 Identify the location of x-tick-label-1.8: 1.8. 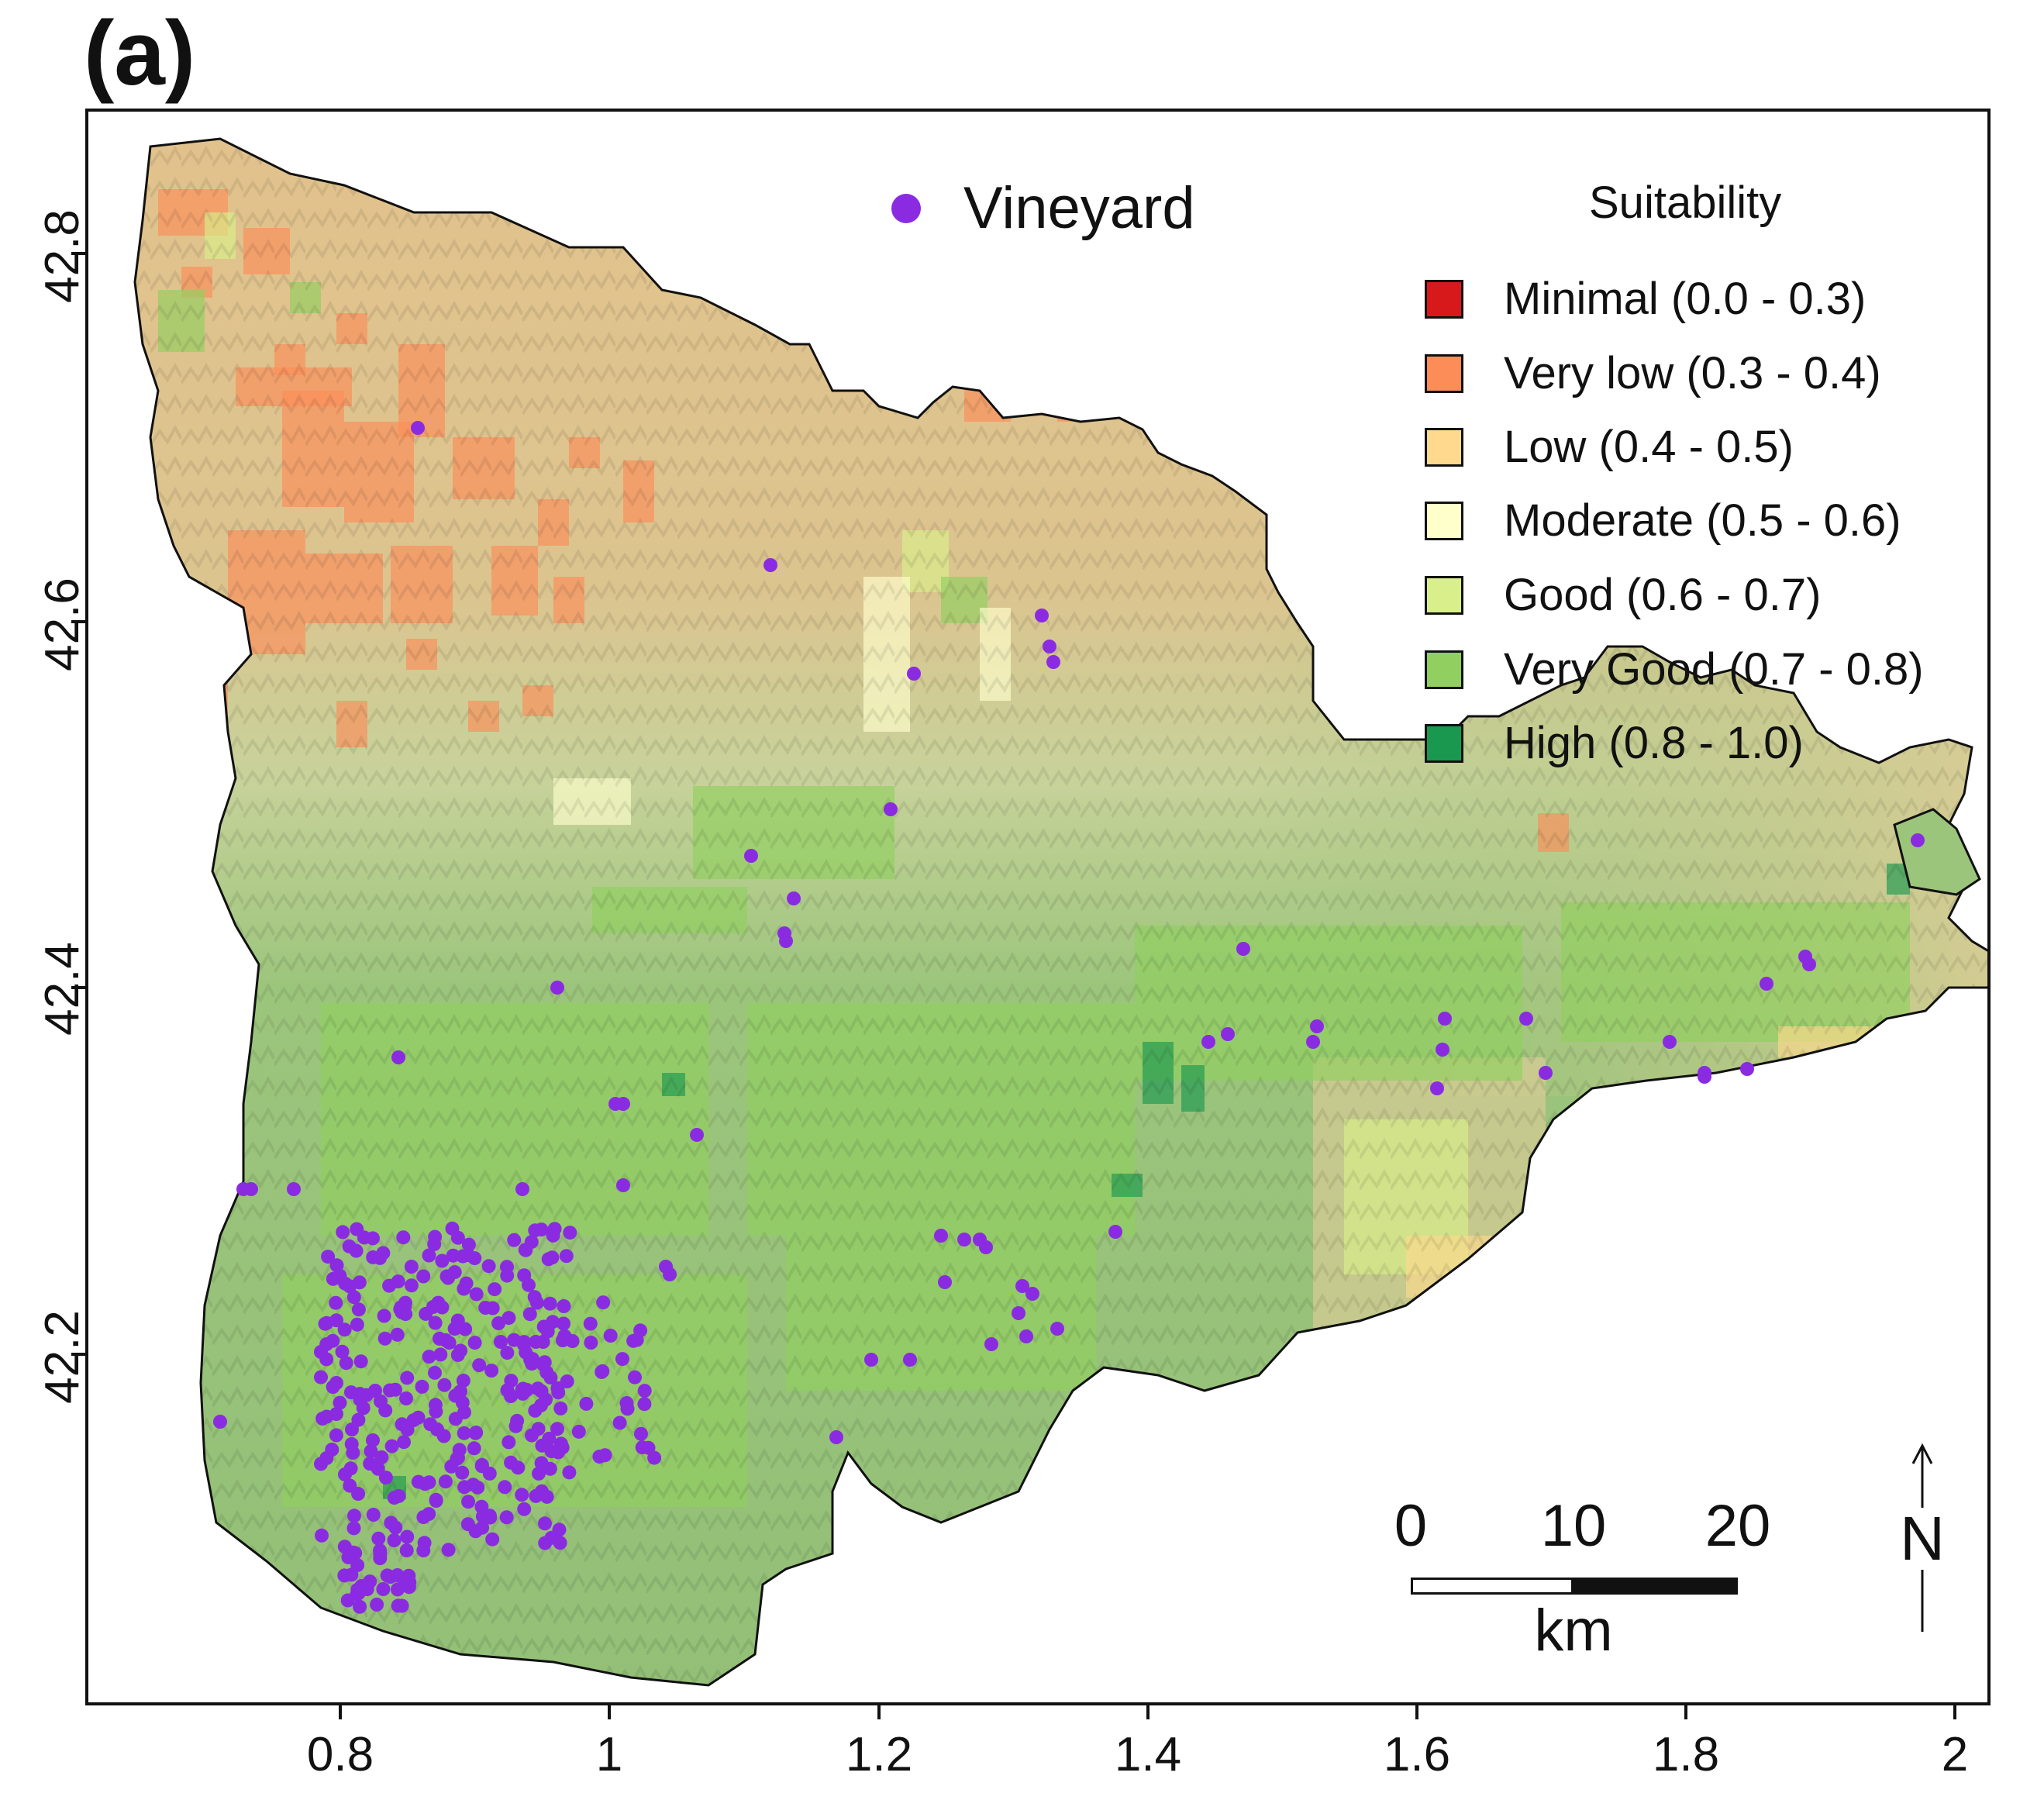
(1686, 1754).